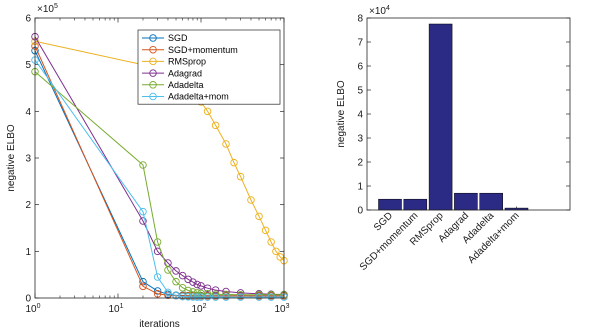 This screenshot has width=600, height=330. I want to click on legend-entry: RMSprop, so click(187, 62).